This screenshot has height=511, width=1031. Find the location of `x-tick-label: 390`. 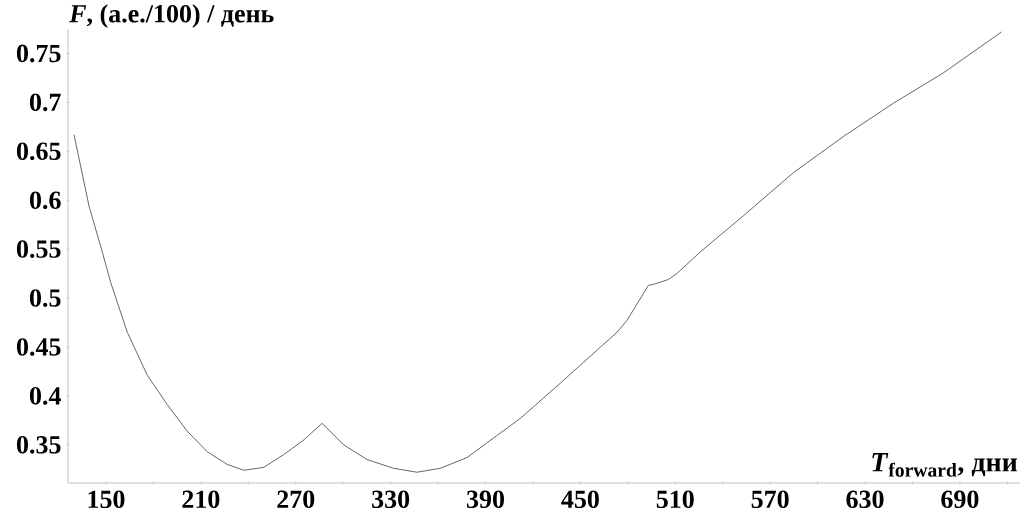

x-tick-label: 390 is located at coordinates (485, 499).